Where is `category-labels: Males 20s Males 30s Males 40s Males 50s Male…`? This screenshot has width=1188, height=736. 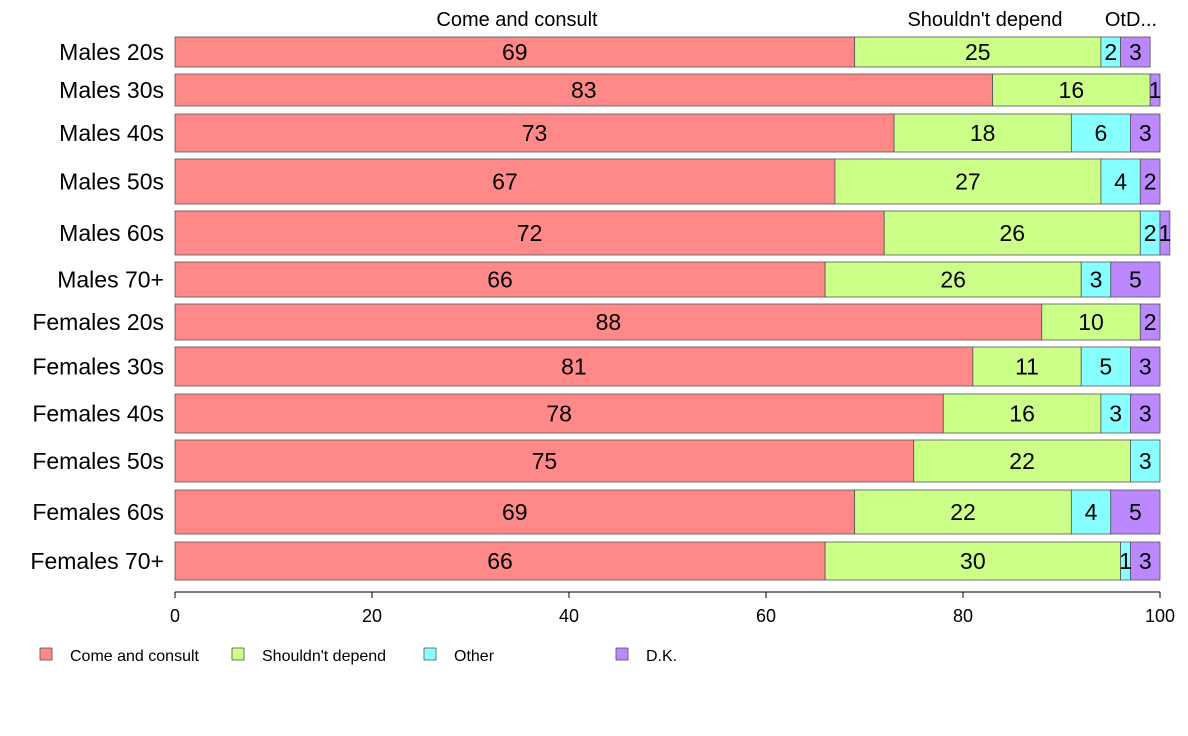 category-labels: Males 20s Males 30s Males 40s Males 50s Male… is located at coordinates (97, 306).